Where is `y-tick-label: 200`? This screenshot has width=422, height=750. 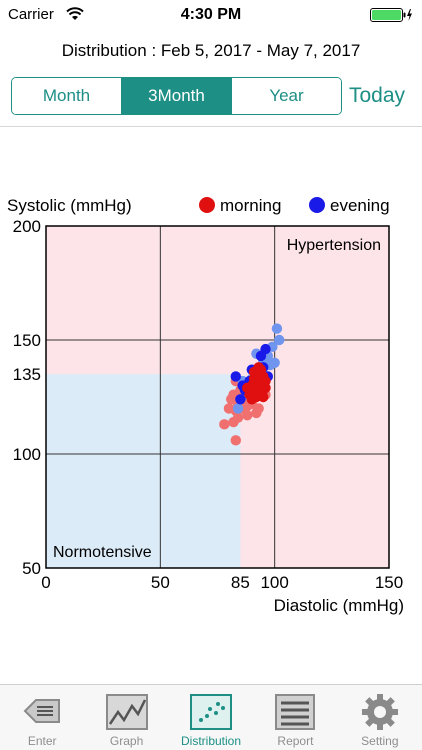
y-tick-label: 200 is located at coordinates (27, 226).